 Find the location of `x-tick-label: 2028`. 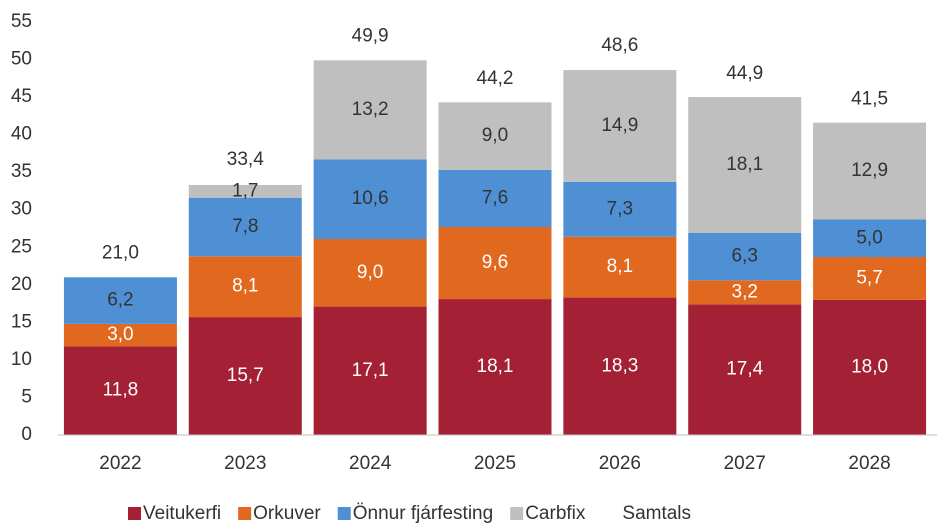

x-tick-label: 2028 is located at coordinates (869, 463).